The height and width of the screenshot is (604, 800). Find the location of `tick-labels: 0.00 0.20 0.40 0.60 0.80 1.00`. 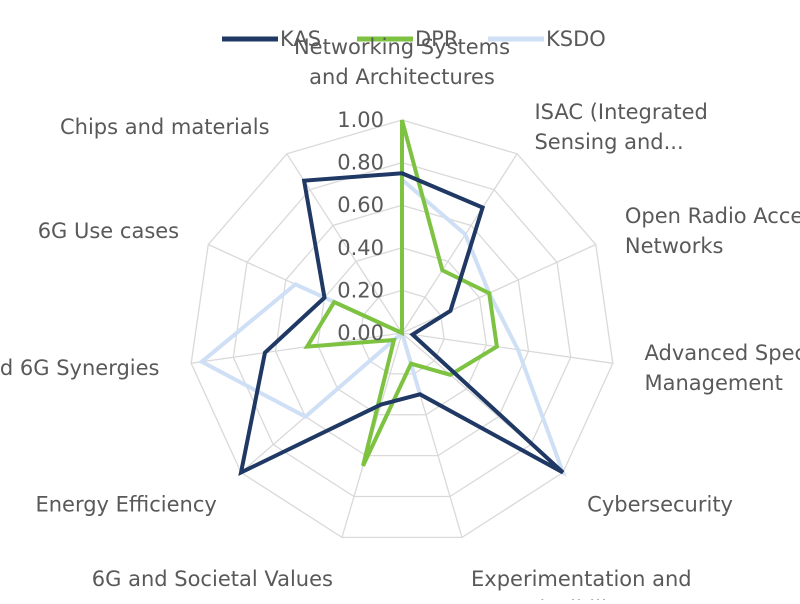

tick-labels: 0.00 0.20 0.40 0.60 0.80 1.00 is located at coordinates (360, 226).